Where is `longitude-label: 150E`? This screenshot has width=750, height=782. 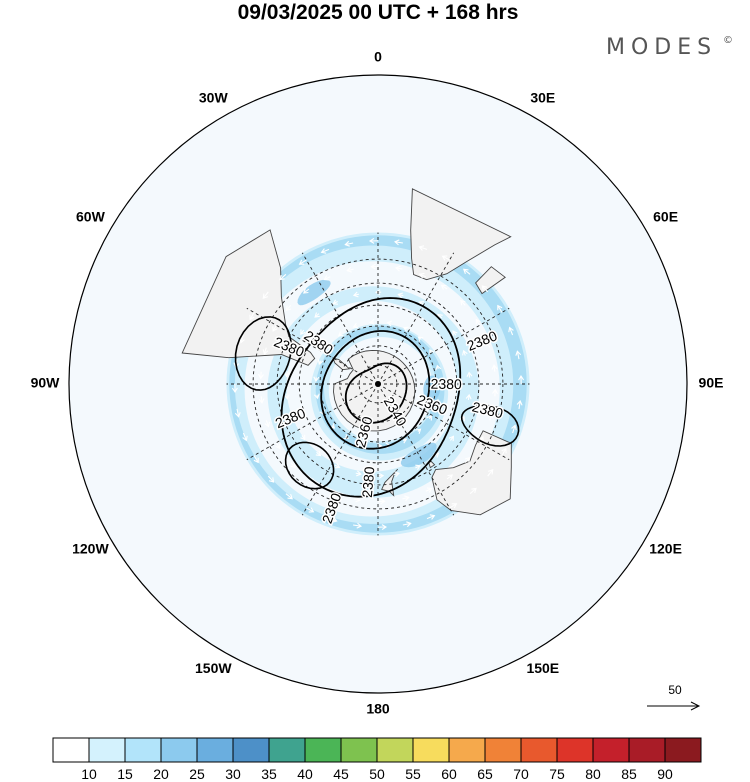 longitude-label: 150E is located at coordinates (542, 668).